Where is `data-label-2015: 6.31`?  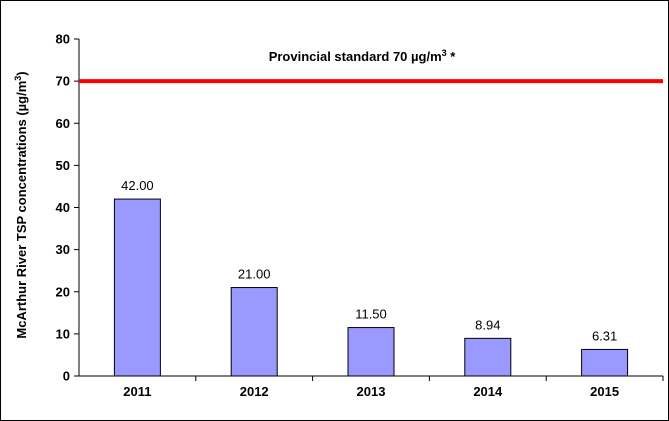 data-label-2015: 6.31 is located at coordinates (604, 335).